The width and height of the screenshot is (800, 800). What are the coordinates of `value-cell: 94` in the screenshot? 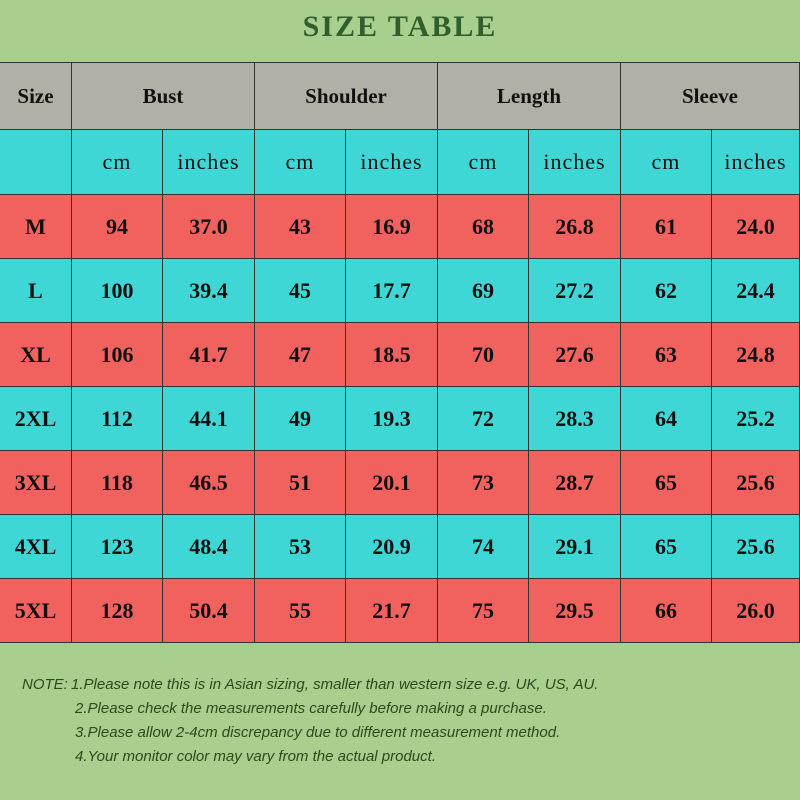 It's located at (117, 227).